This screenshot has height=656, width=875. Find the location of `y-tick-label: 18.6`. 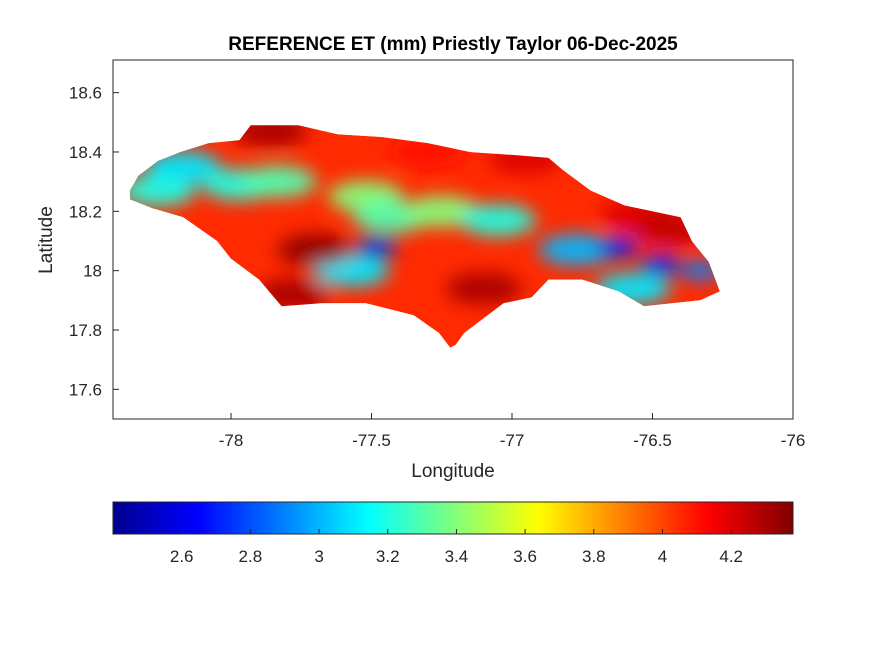

y-tick-label: 18.6 is located at coordinates (85, 93).